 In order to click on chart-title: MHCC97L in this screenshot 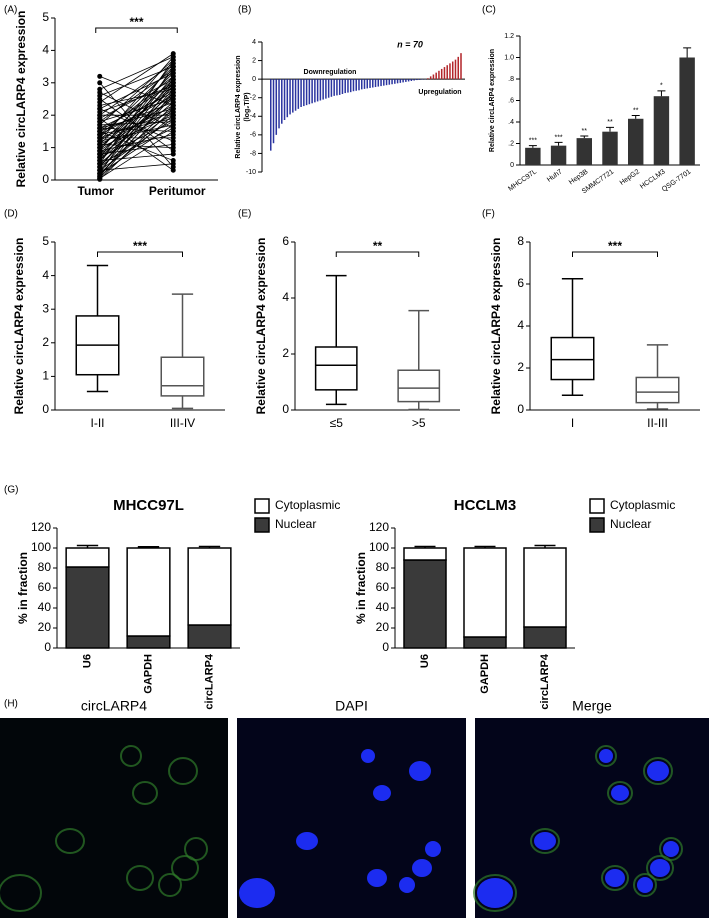, I will do `click(148, 505)`.